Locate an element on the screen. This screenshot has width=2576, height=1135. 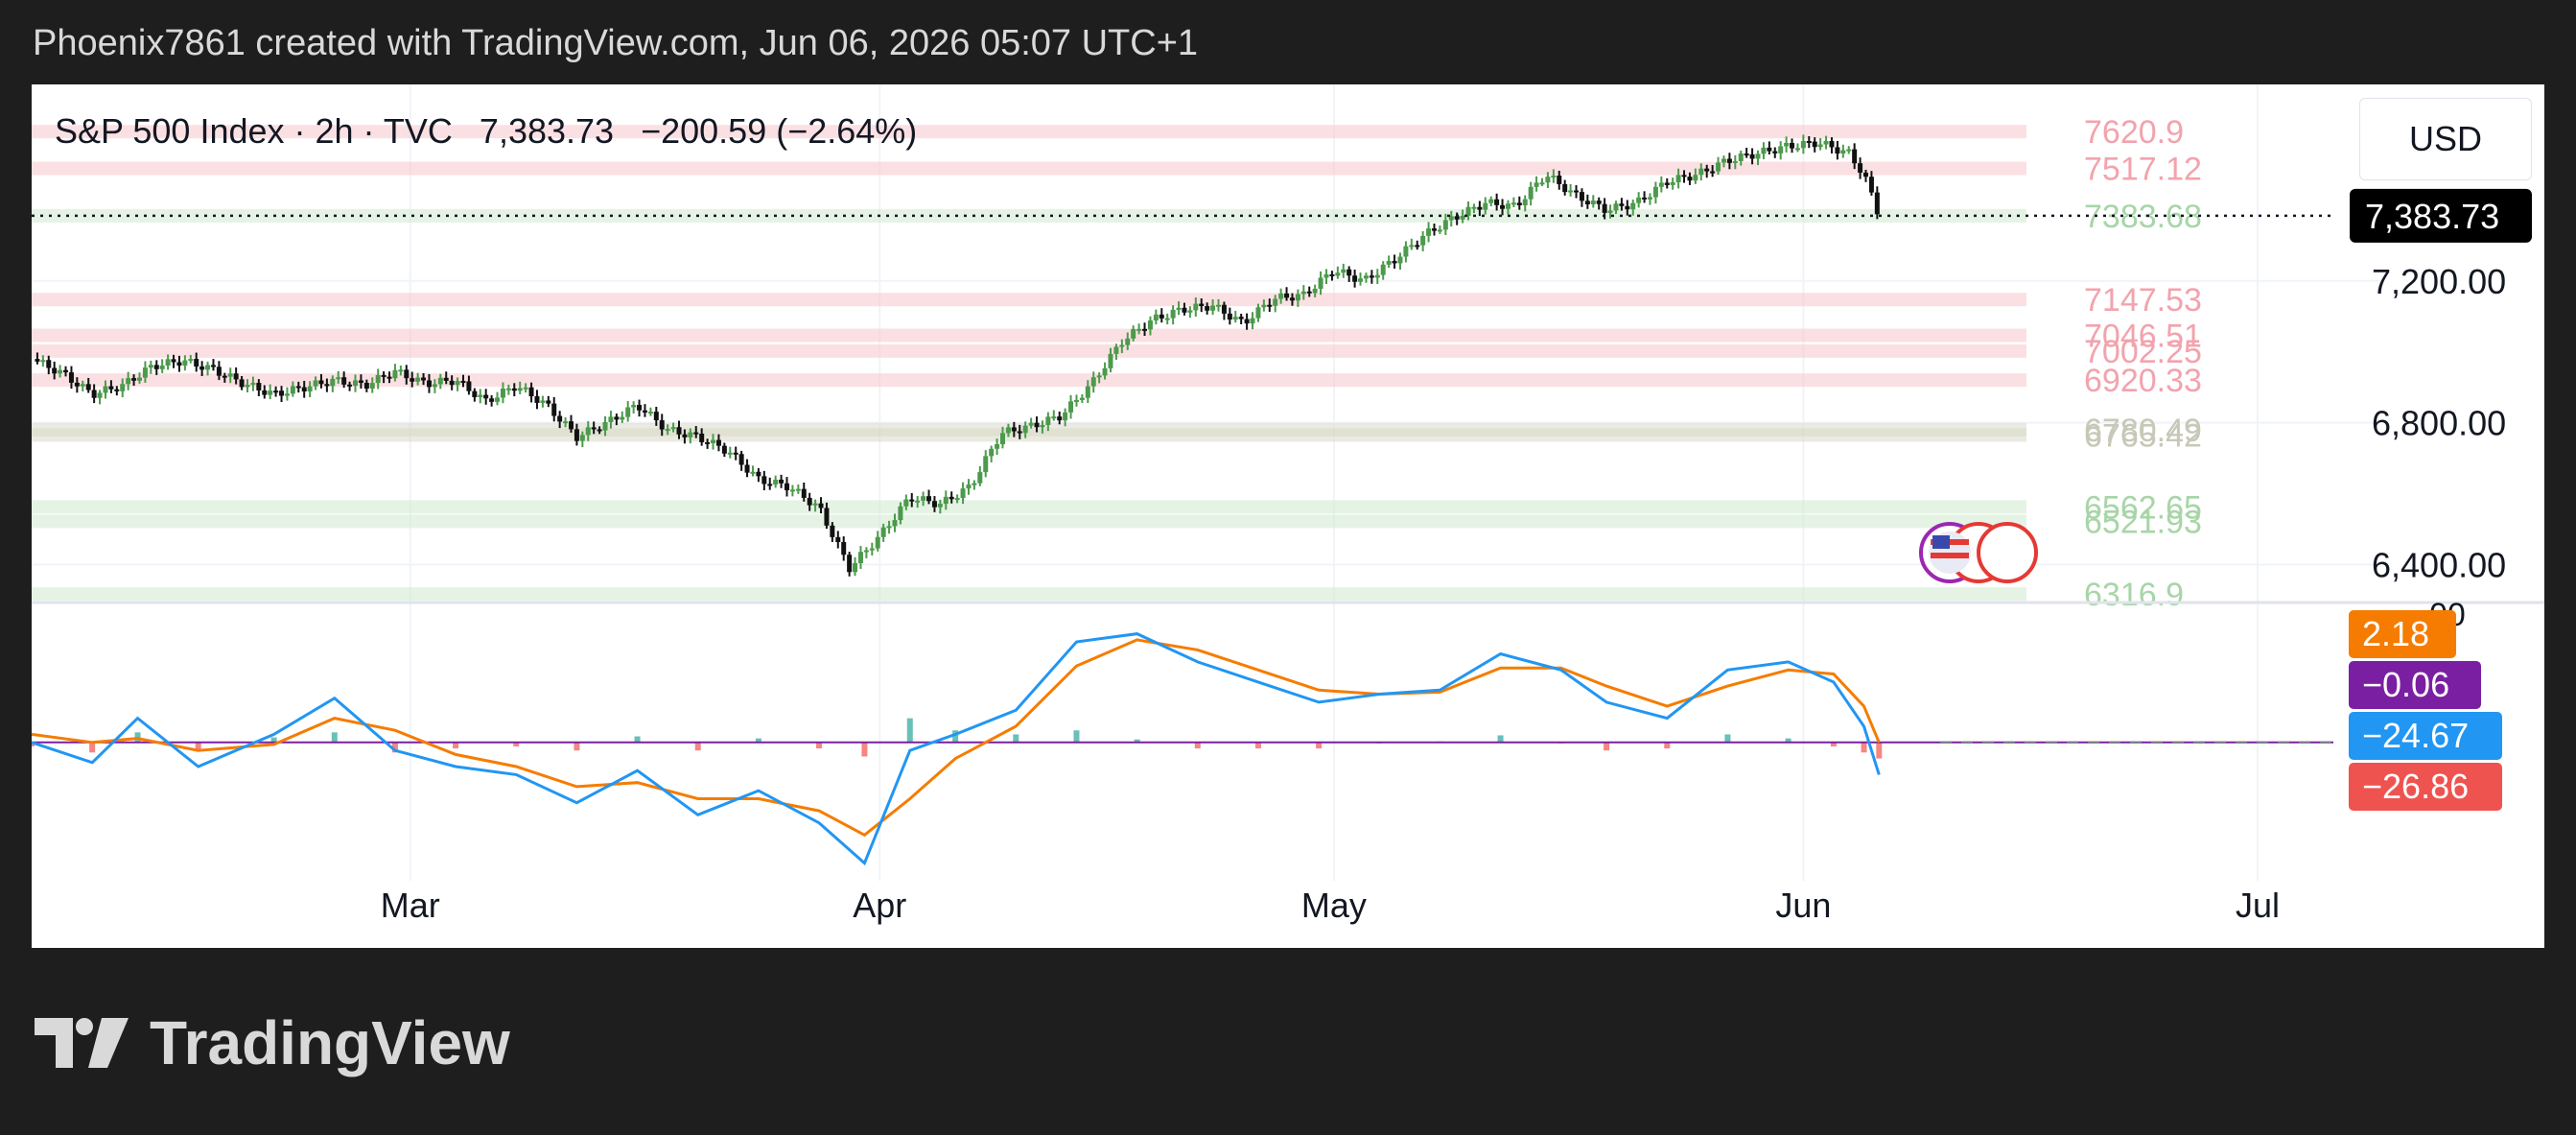
price-level-label: 6521.93 is located at coordinates (2143, 522).